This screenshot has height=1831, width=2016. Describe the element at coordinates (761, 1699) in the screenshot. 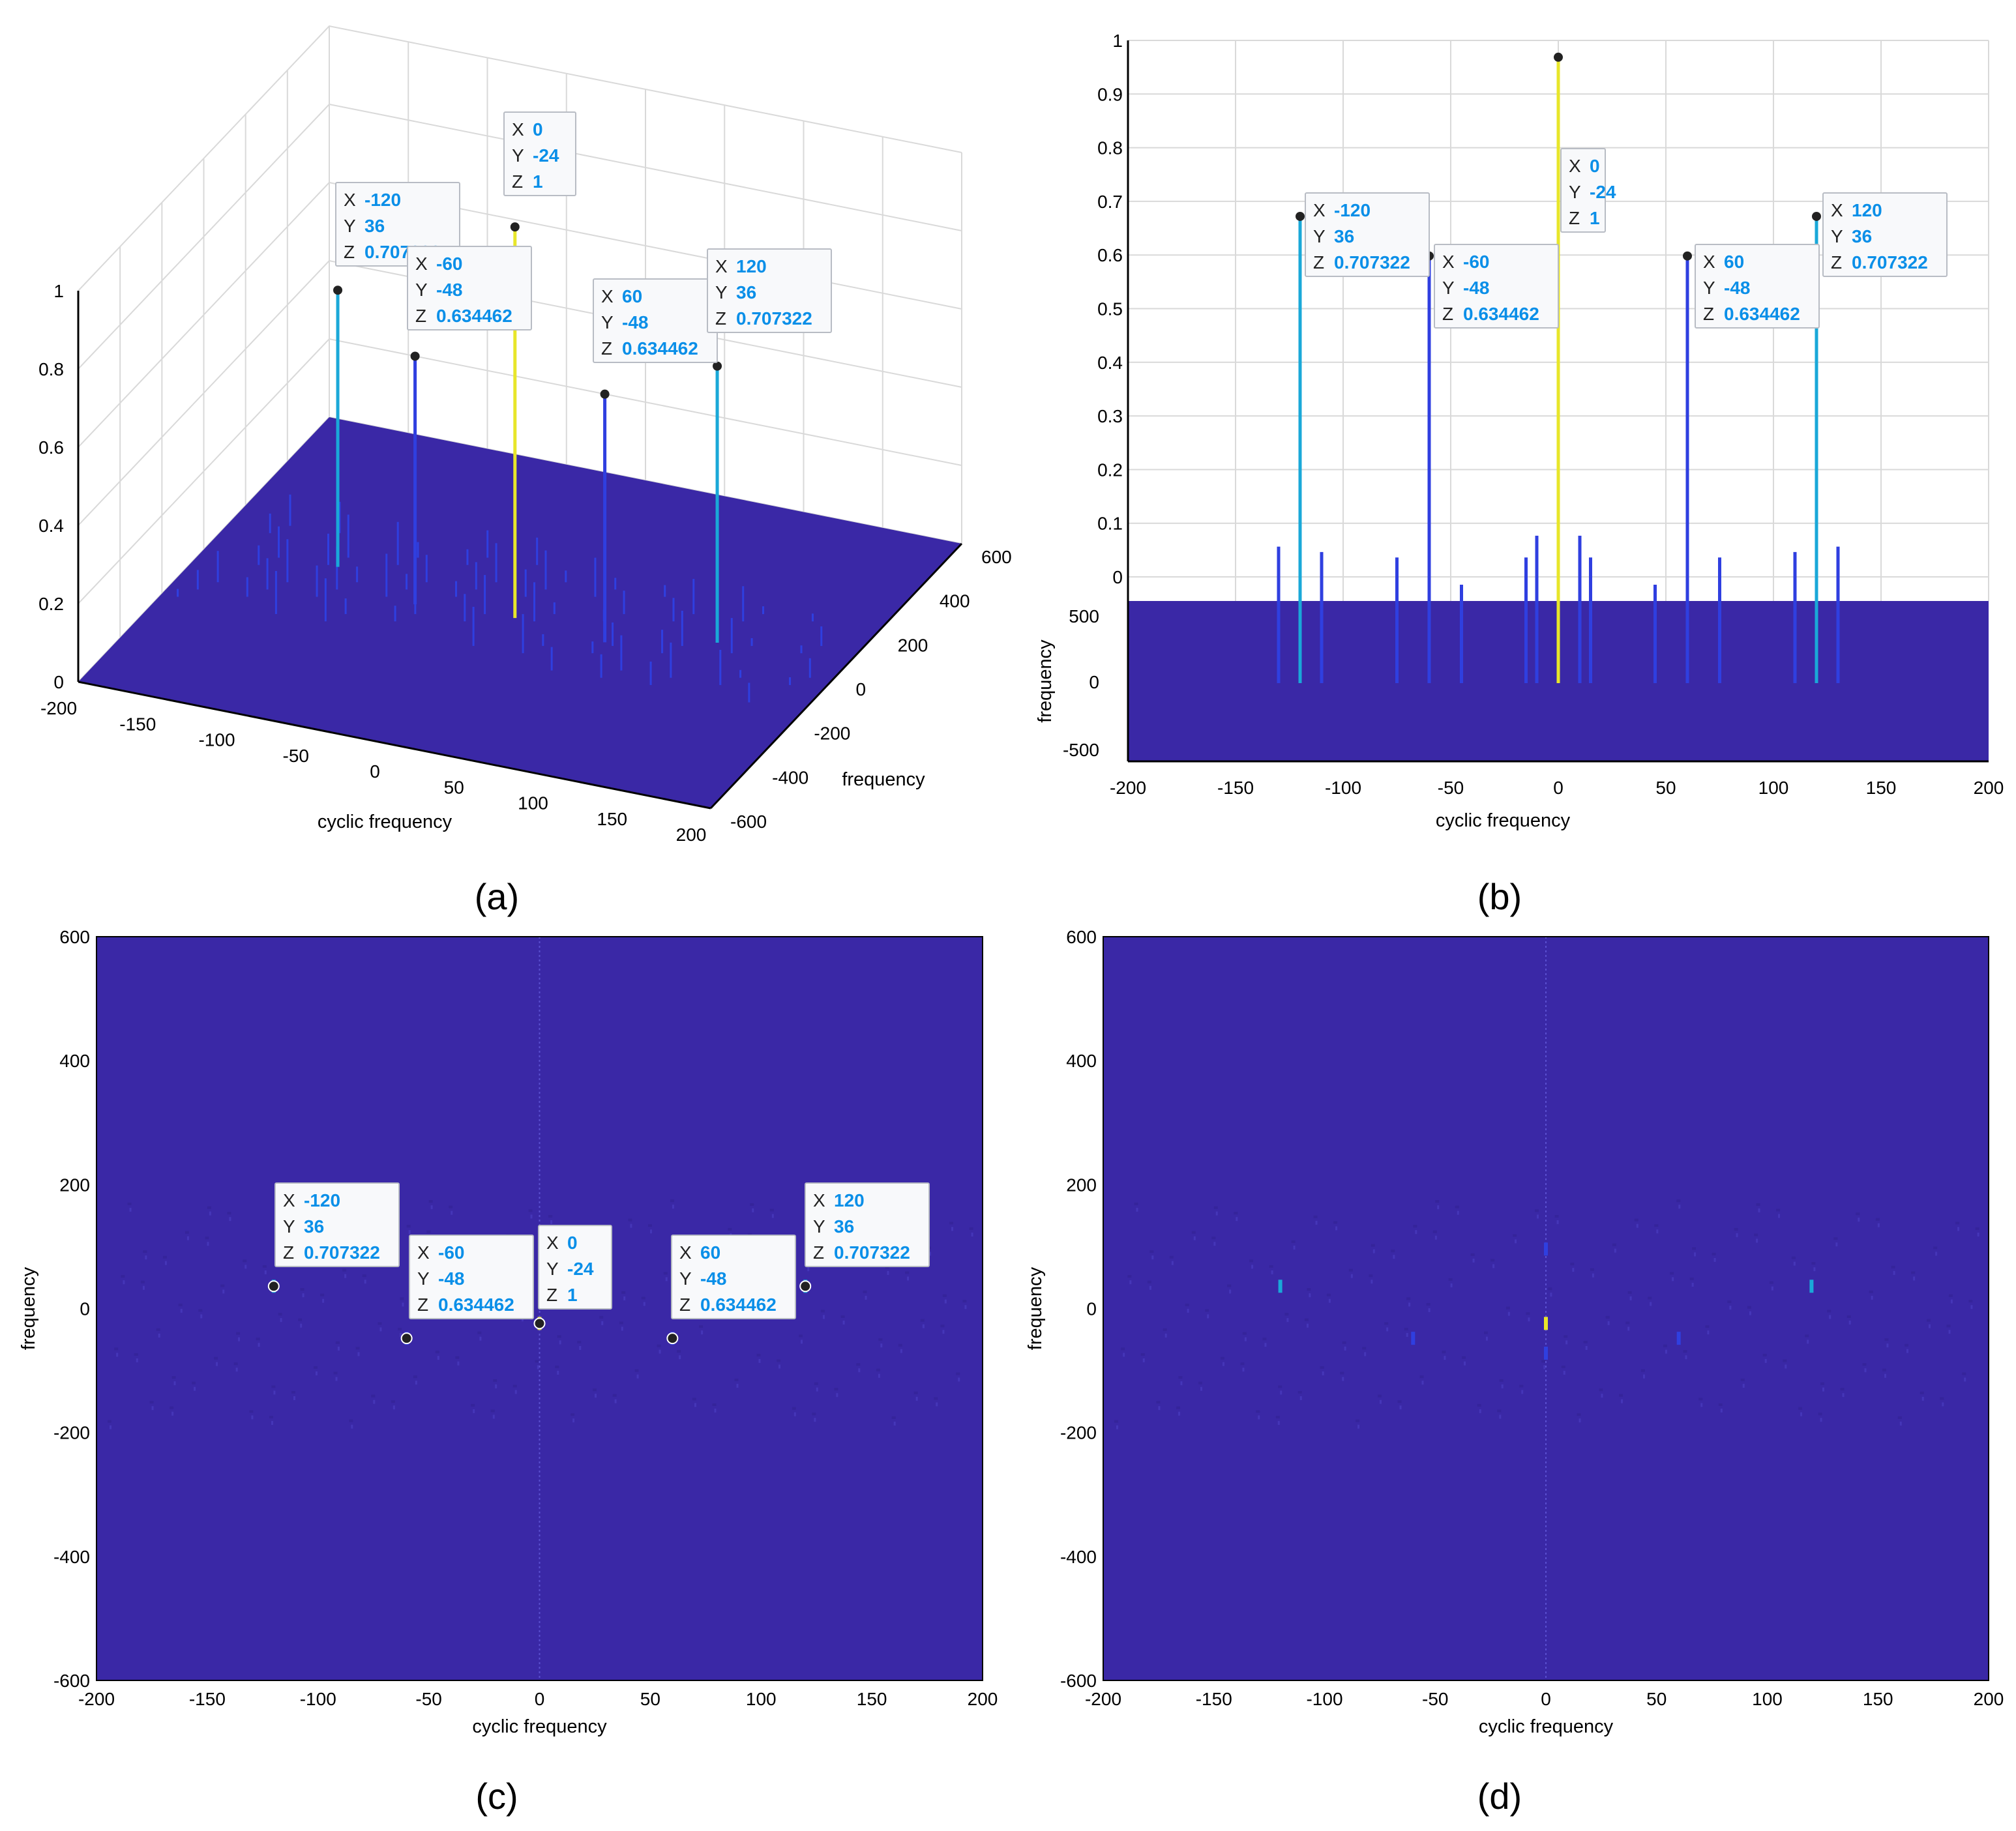

I see `panel-c-x-tick-label: 100` at that location.